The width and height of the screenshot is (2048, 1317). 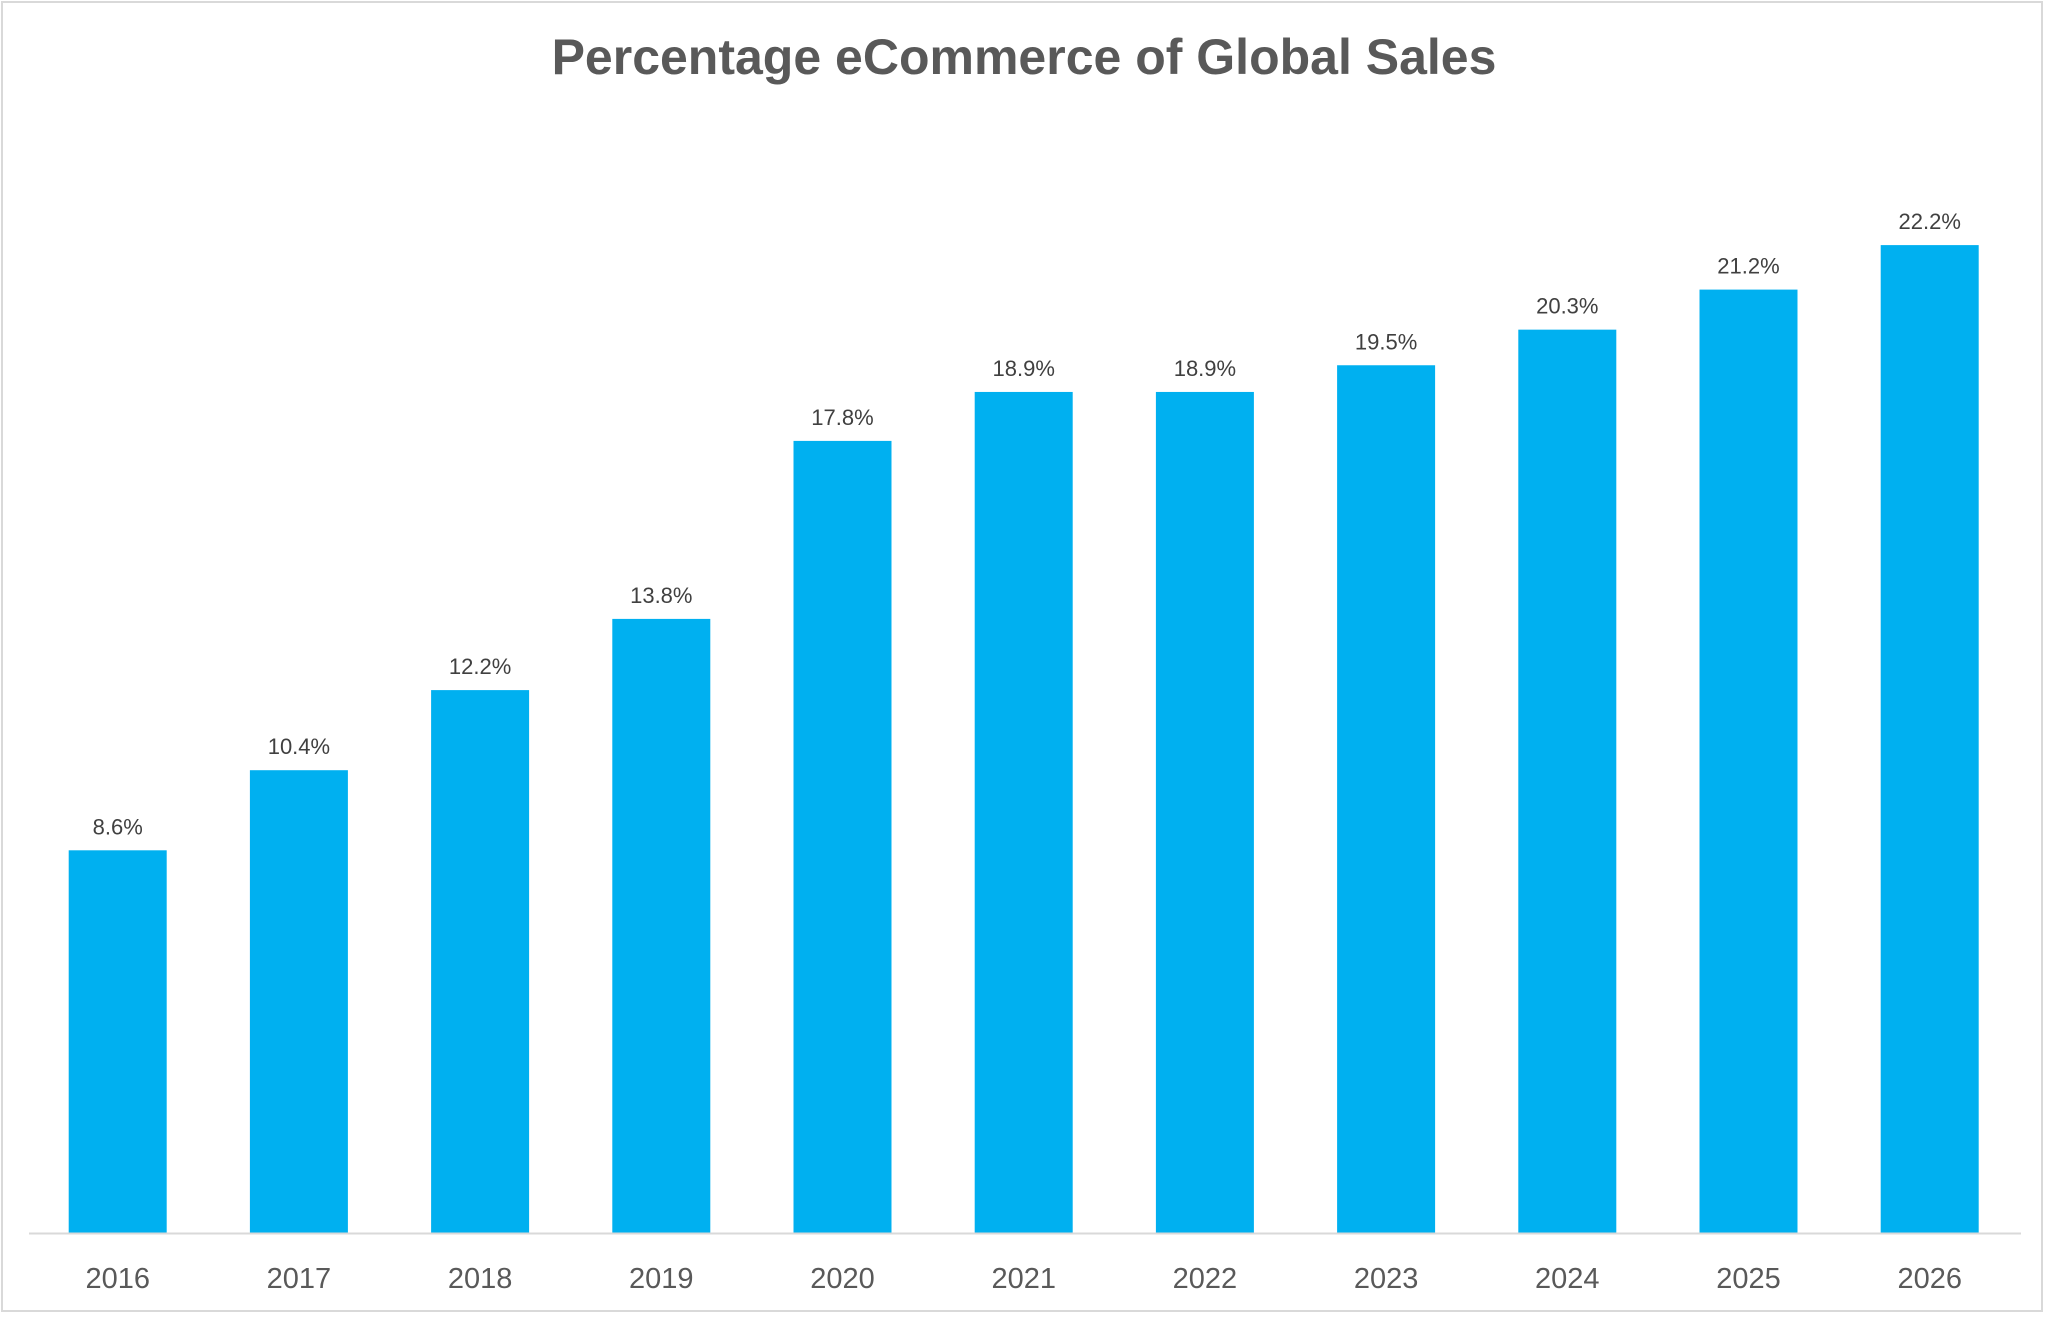 I want to click on x-tick-label-2025: 2025, so click(x=1748, y=1279).